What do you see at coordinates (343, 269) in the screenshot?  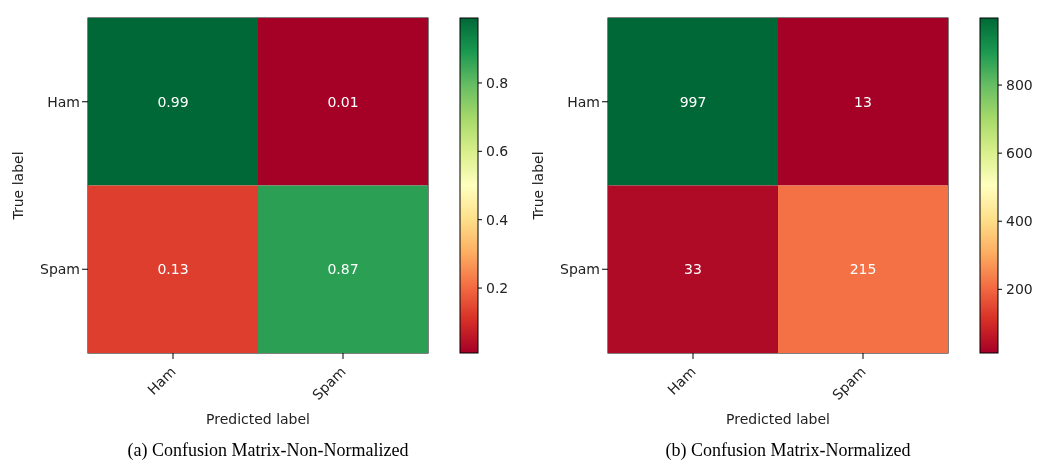 I see `data-label: 0.87` at bounding box center [343, 269].